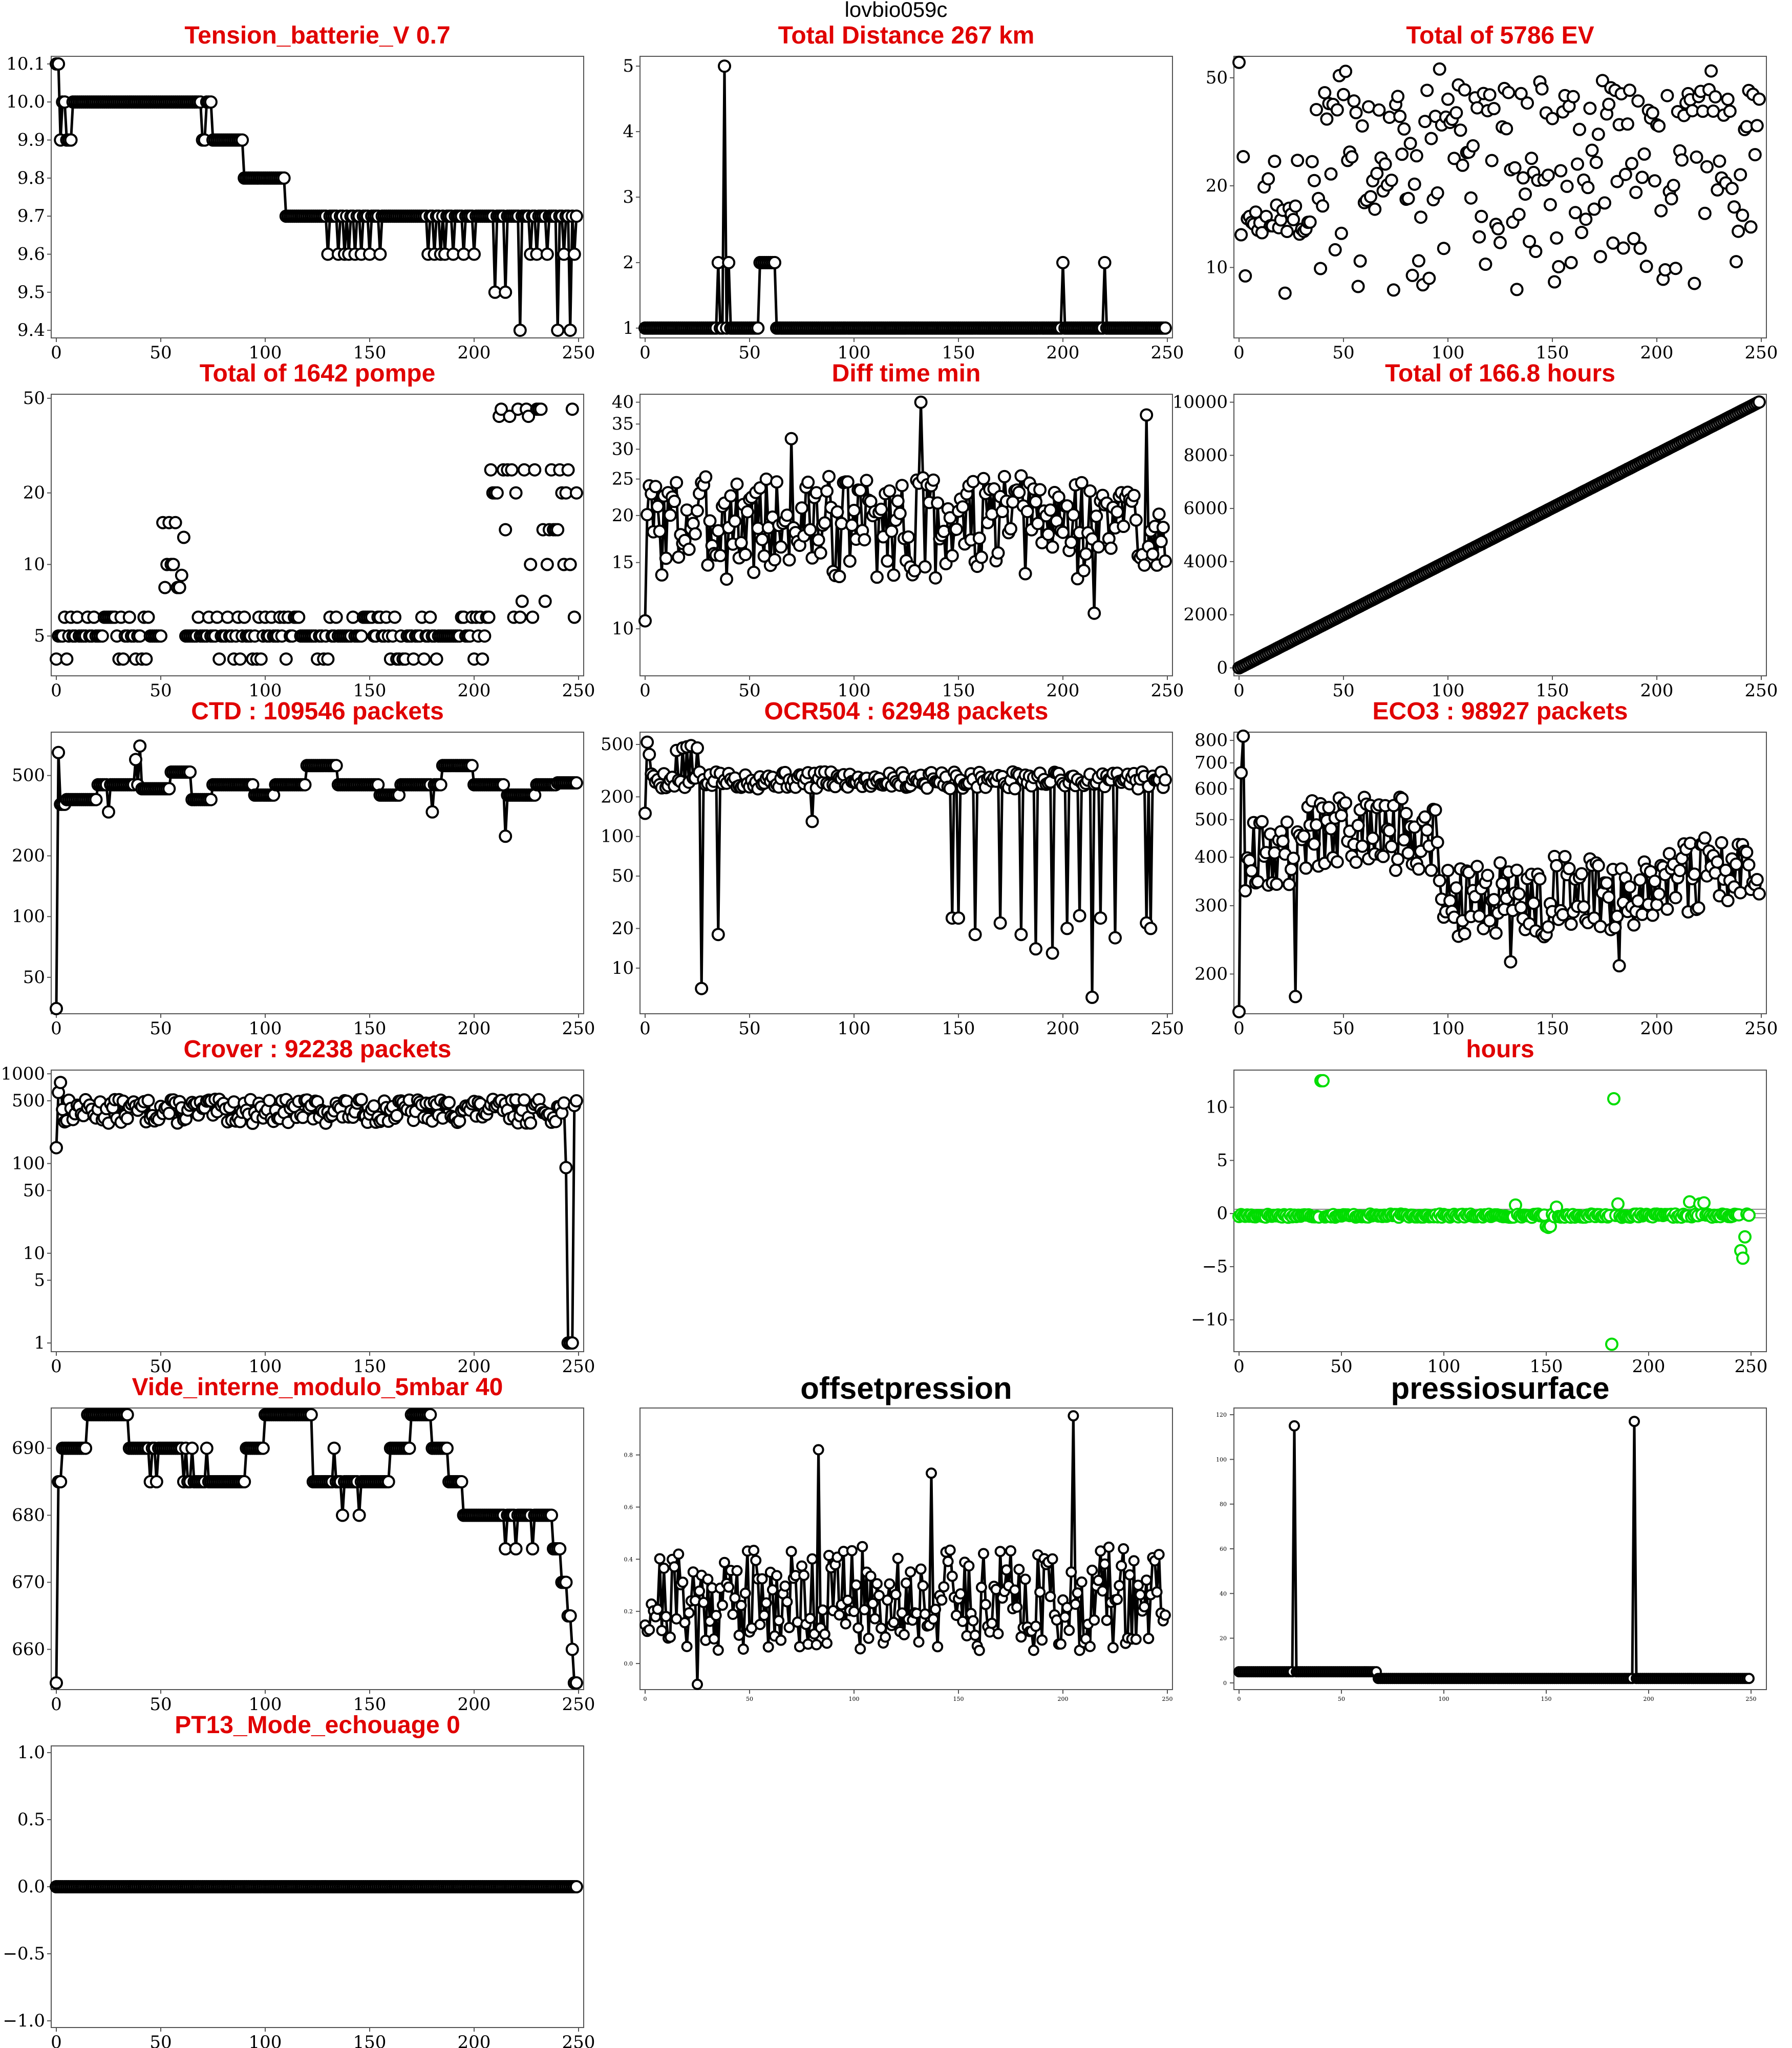  I want to click on x-tick-label: 50, so click(749, 353).